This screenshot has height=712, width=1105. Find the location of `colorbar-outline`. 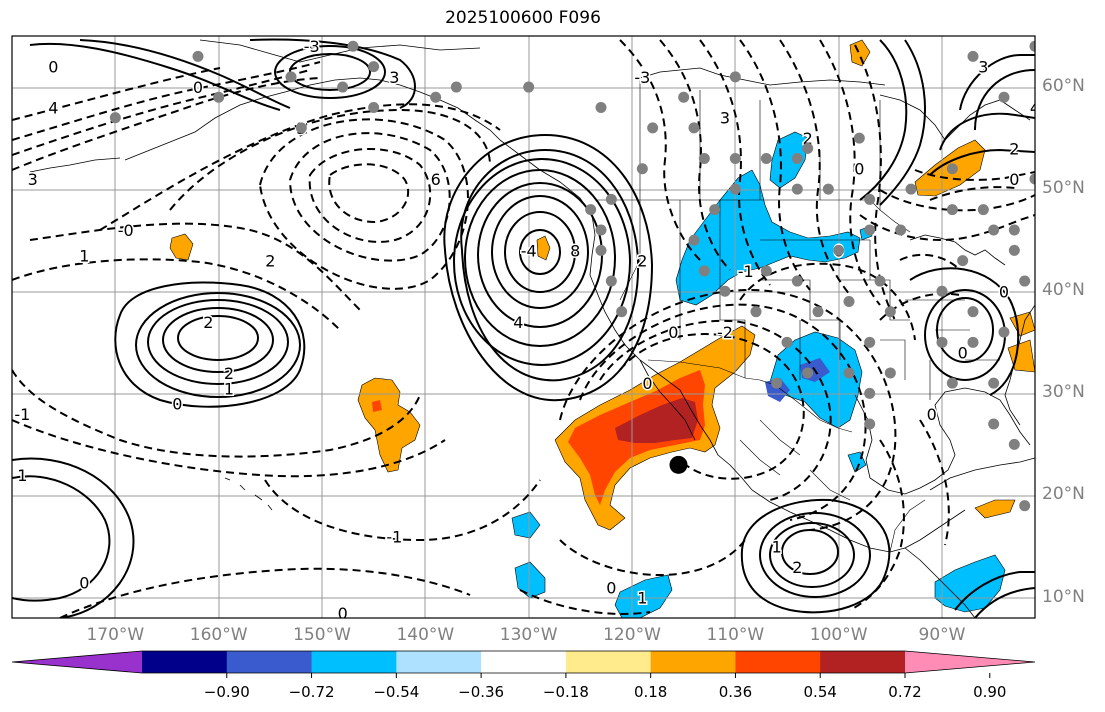

colorbar-outline is located at coordinates (523, 662).